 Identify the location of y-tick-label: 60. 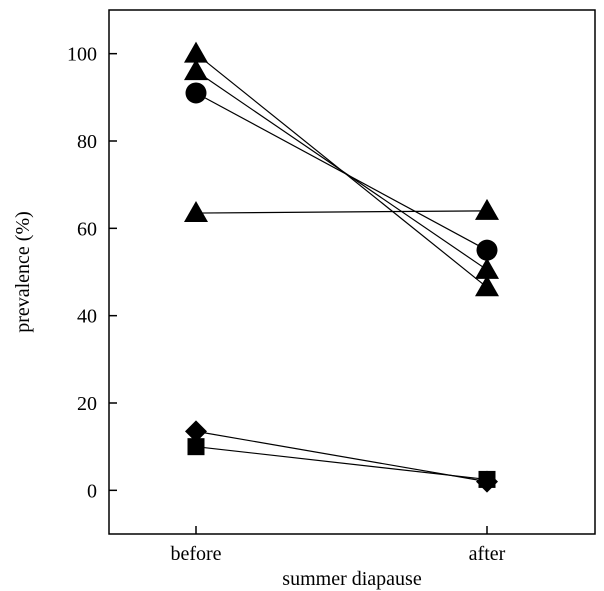
(87, 229).